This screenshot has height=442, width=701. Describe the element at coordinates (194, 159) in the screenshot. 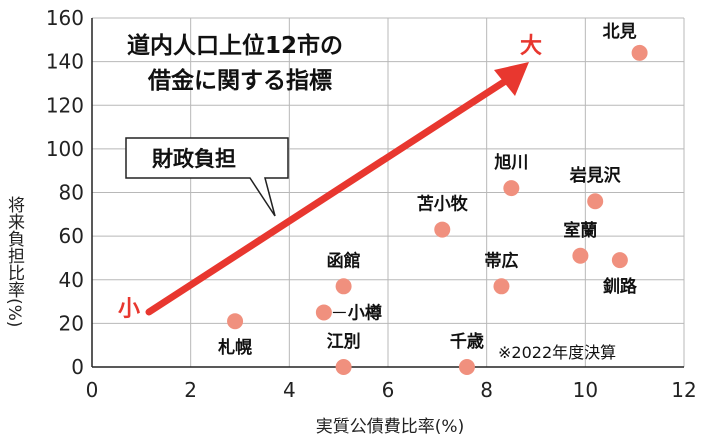

I see `callout-text: 財政負担` at that location.